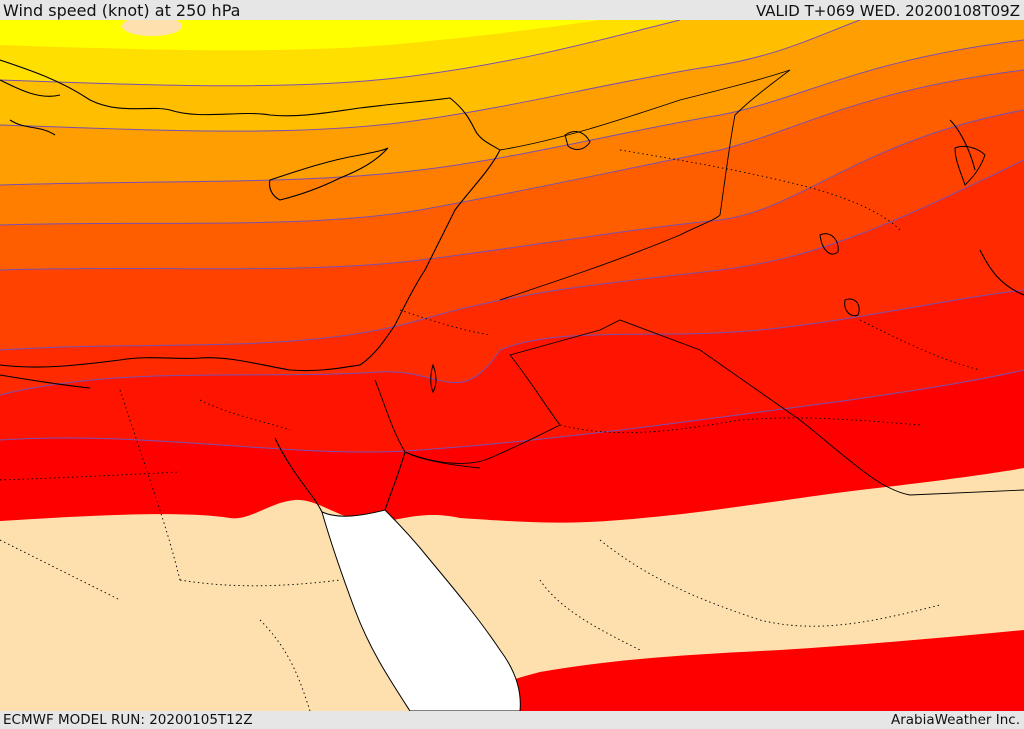 The height and width of the screenshot is (729, 1024). I want to click on coast-levant, so click(430, 257).